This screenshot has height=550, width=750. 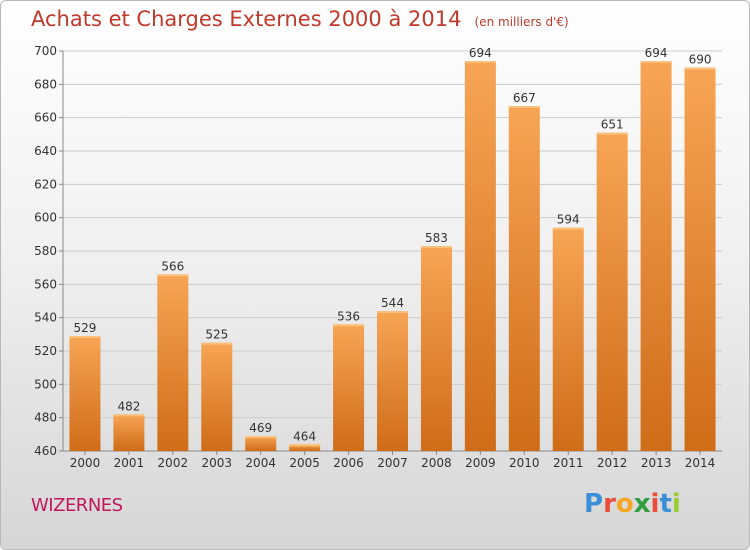 I want to click on y-tick-label: 500, so click(x=45, y=384).